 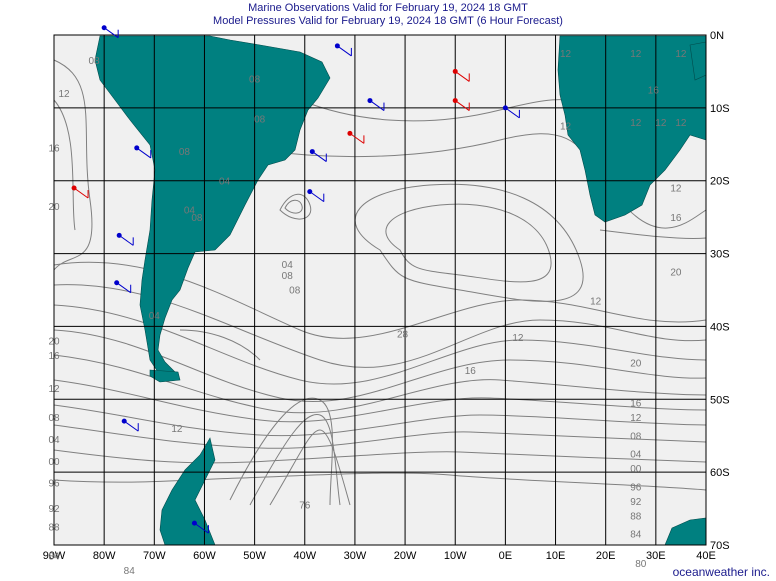 I want to click on latitude-label: 40S, so click(x=720, y=327).